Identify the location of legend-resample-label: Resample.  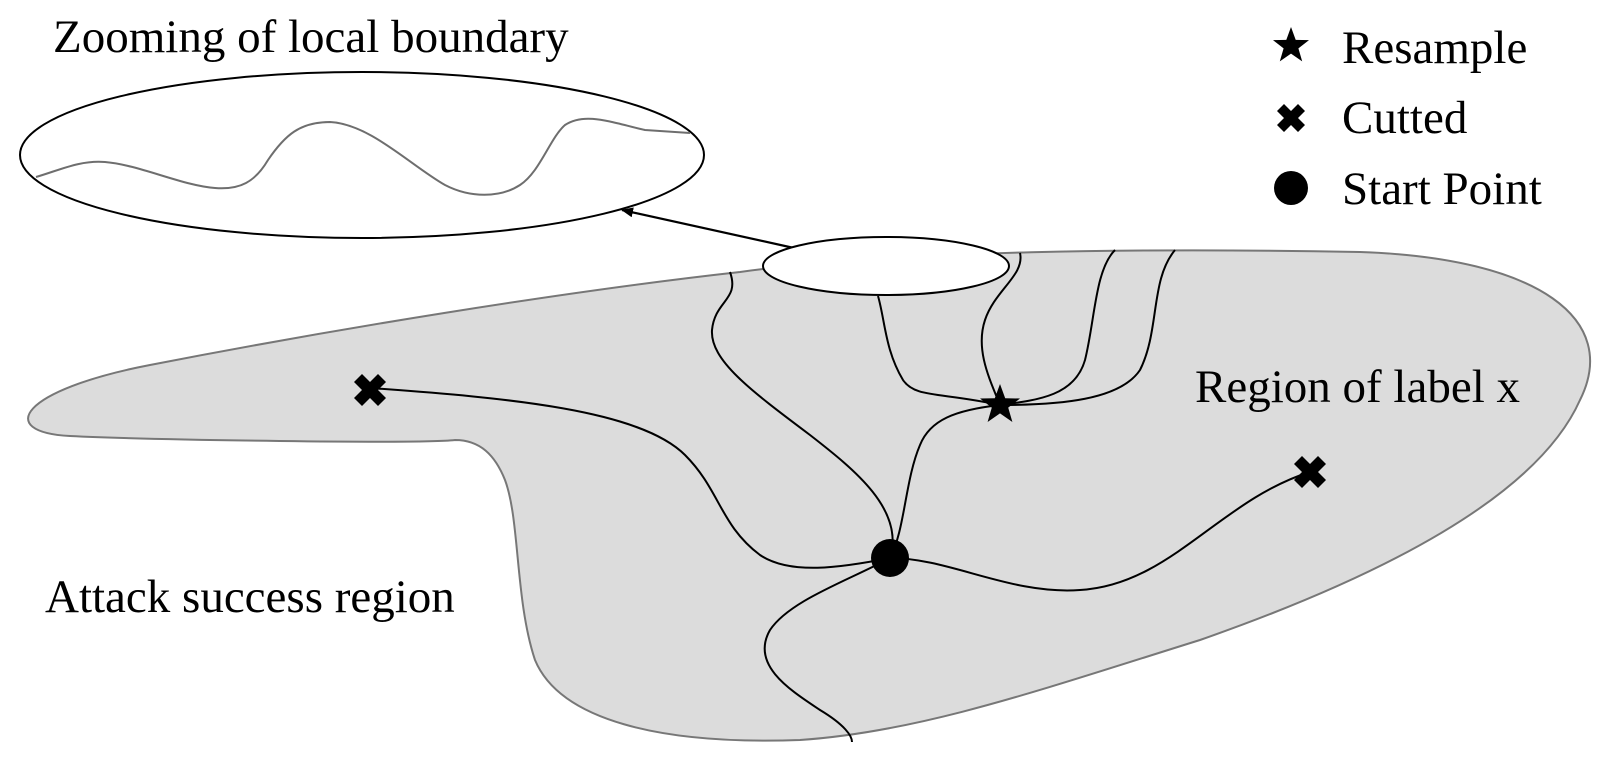
(1434, 48).